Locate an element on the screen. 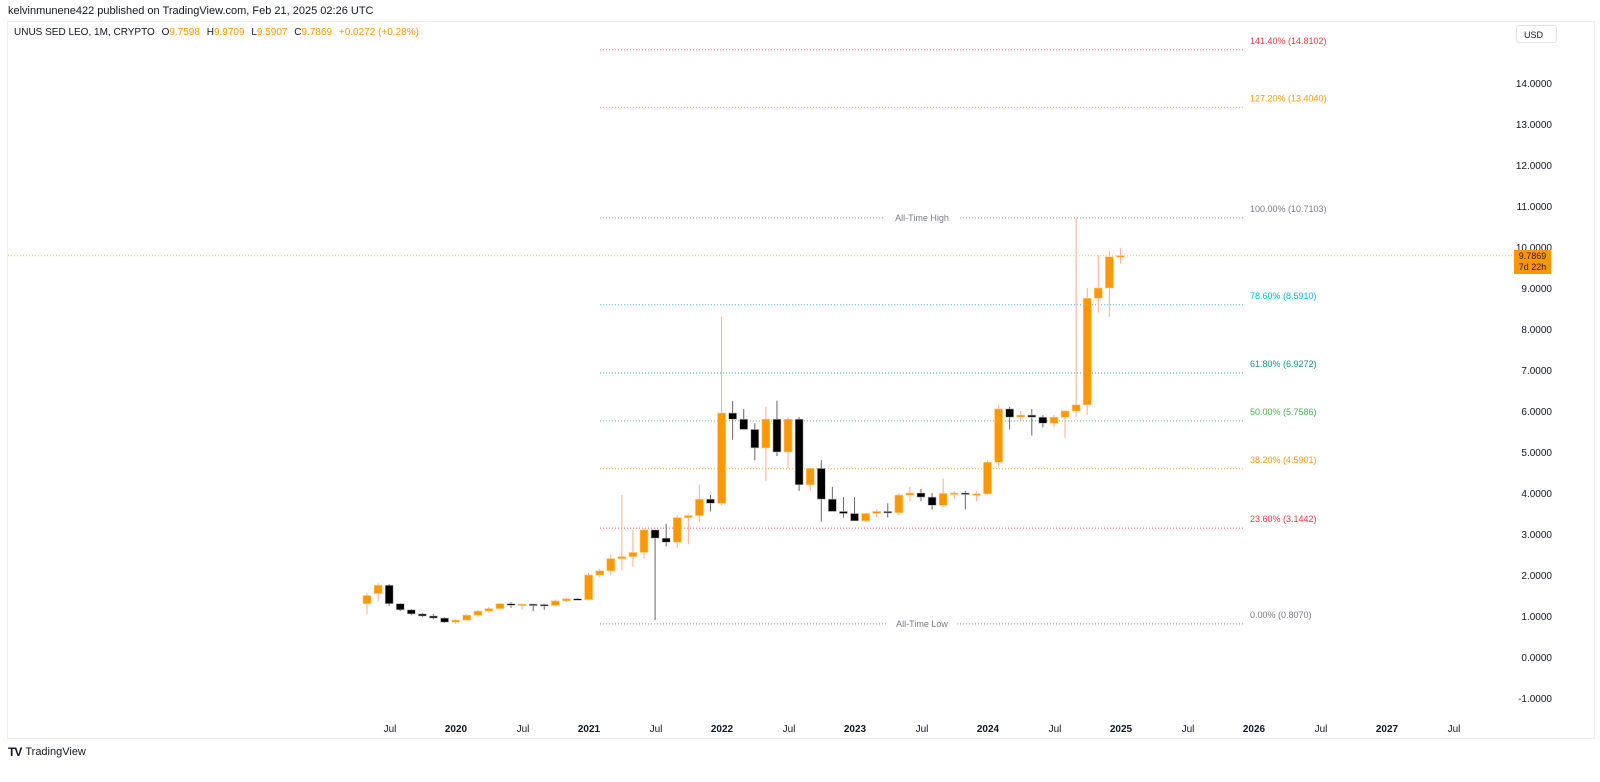 Image resolution: width=1600 pixels, height=782 pixels. x-axis-tick: 2023 is located at coordinates (855, 729).